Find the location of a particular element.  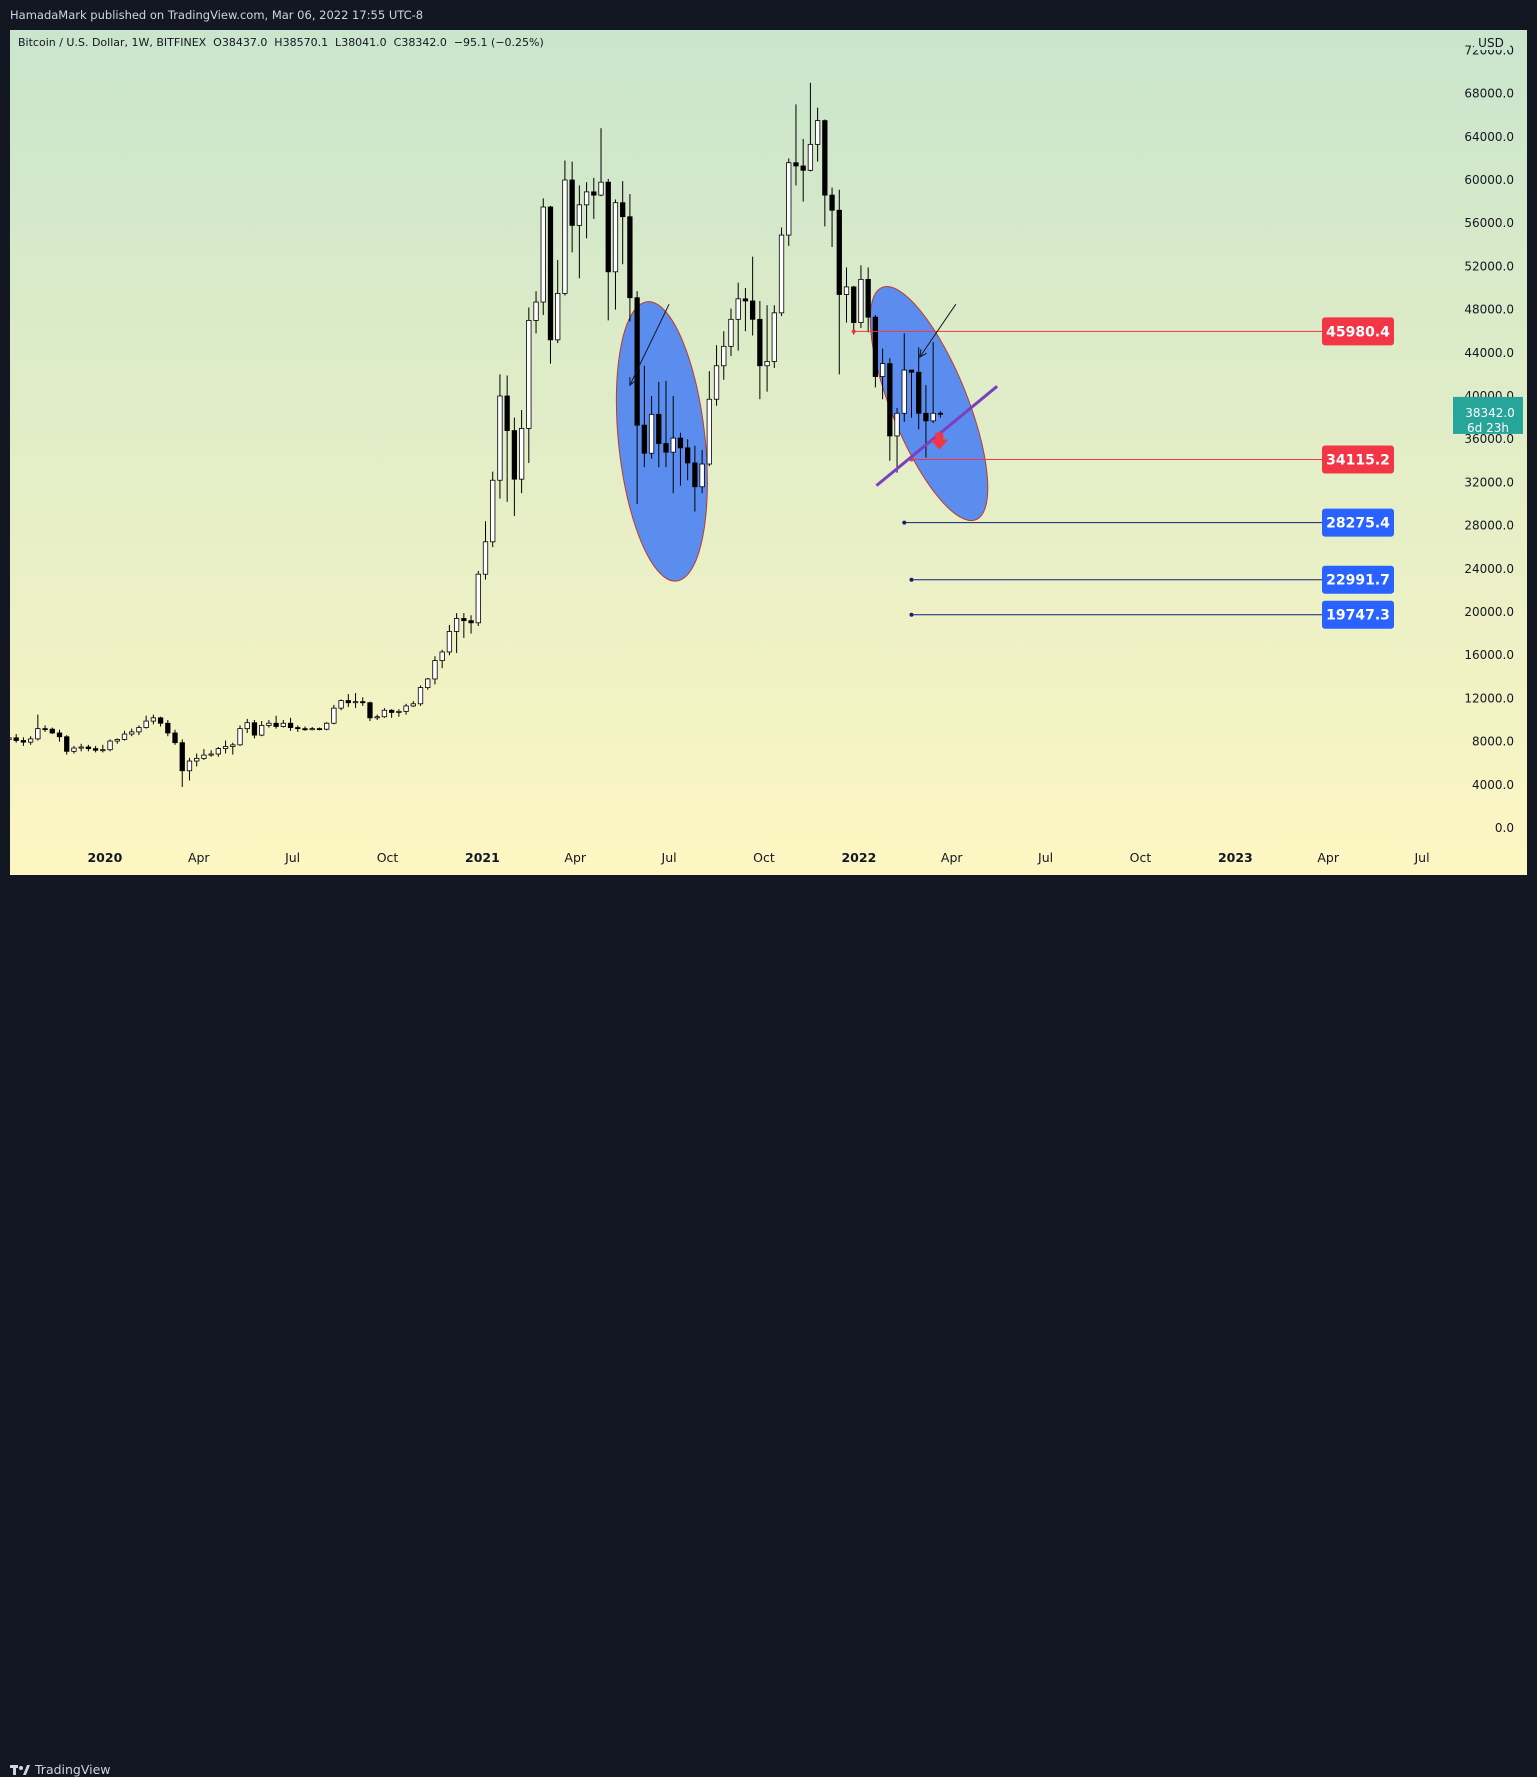

y-tick-label: 20000.0 is located at coordinates (1489, 612).